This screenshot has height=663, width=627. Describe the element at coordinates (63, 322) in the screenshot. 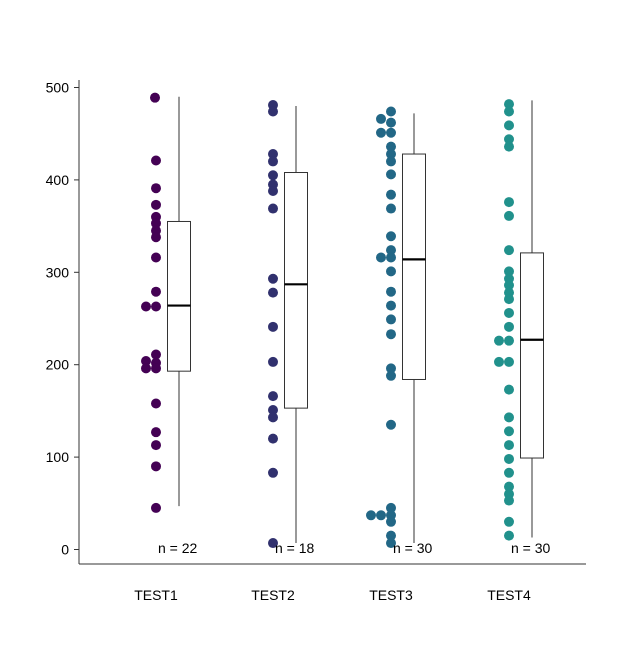

I see `y-axis: 0 100 200 300 400 500` at that location.